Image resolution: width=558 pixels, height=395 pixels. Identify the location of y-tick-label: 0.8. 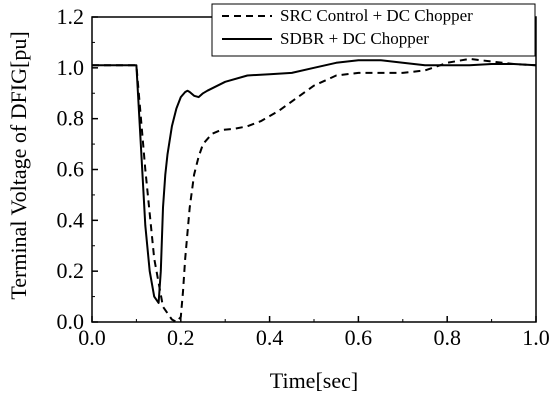
(71, 118).